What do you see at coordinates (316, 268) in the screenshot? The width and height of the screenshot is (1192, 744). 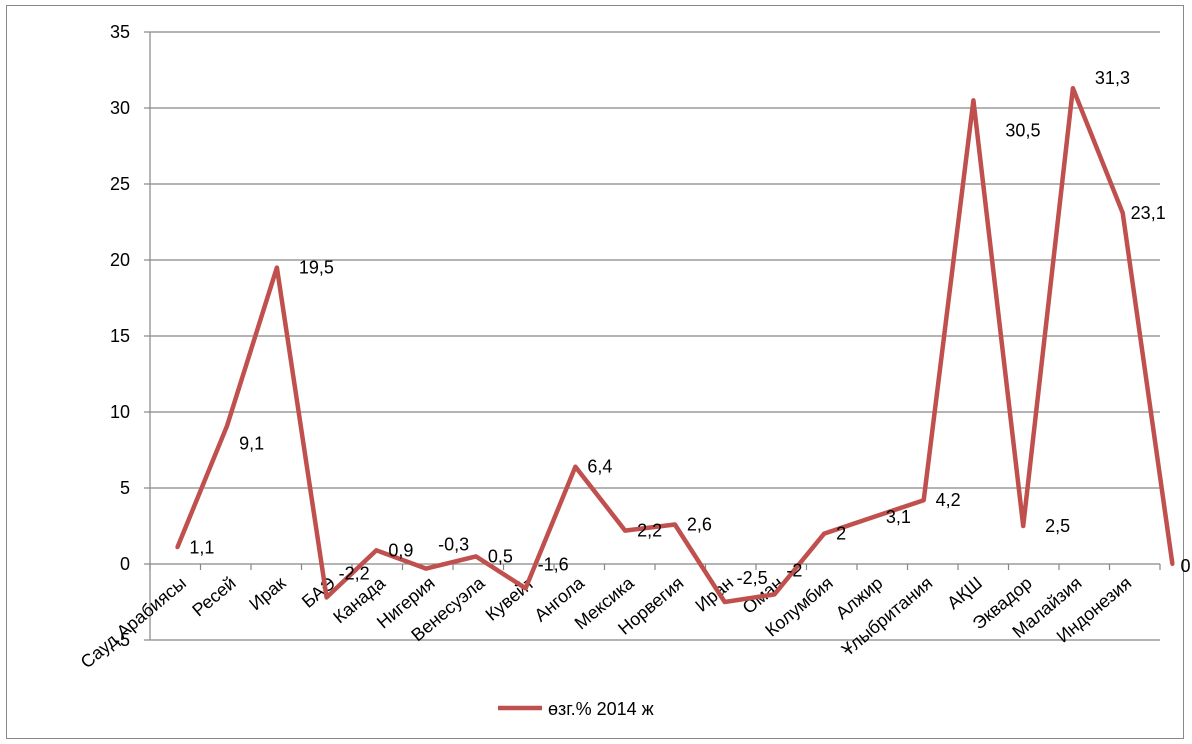 I see `data-label: 19,5` at bounding box center [316, 268].